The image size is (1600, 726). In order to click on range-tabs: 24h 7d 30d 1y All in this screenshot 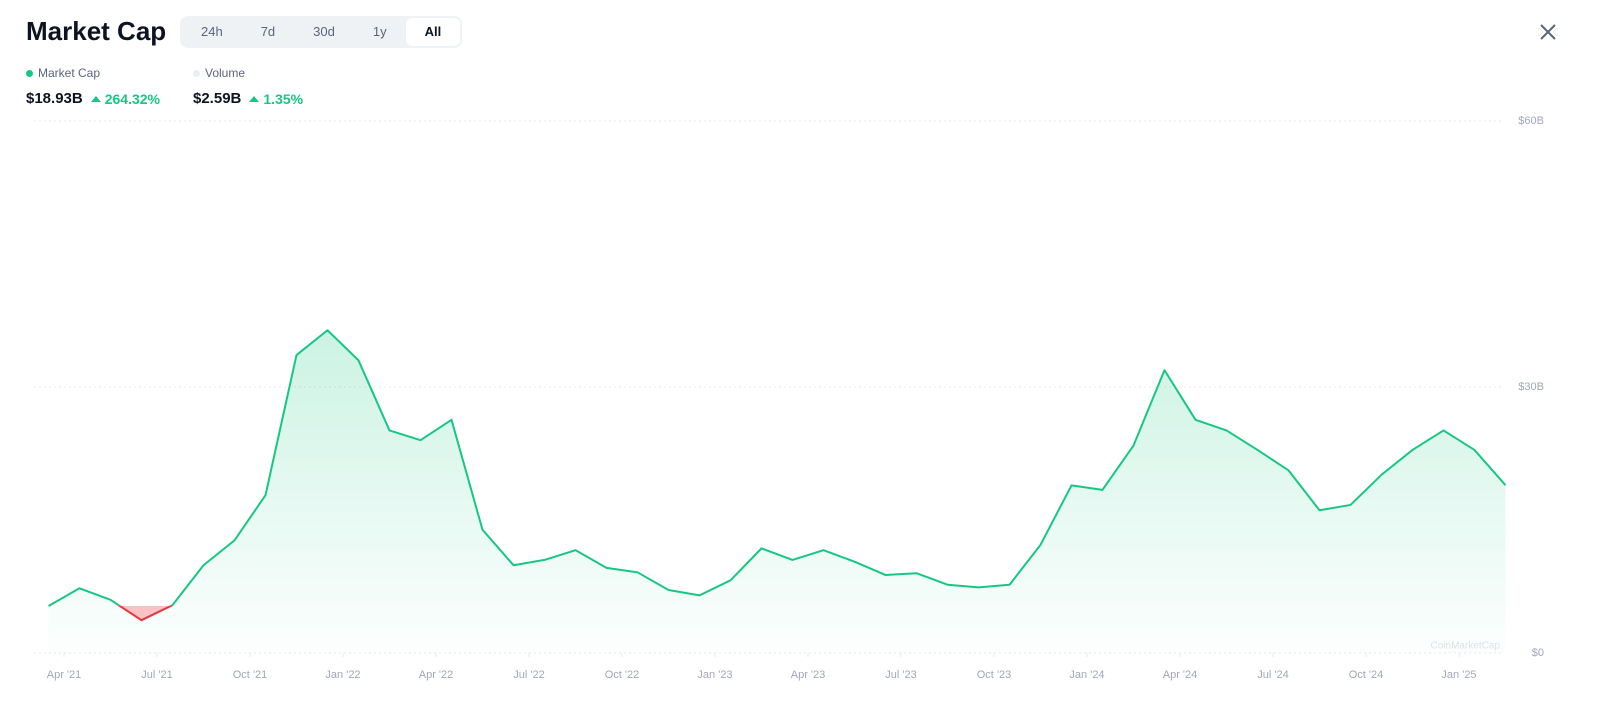, I will do `click(321, 32)`.